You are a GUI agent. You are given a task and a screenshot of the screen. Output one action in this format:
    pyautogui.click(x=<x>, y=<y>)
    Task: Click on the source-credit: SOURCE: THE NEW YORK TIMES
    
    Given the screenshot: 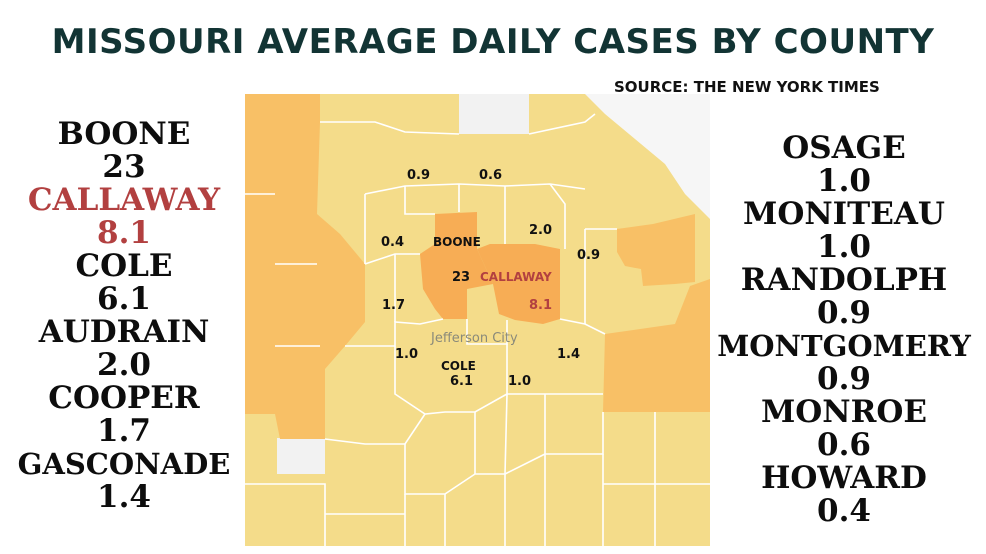 What is the action you would take?
    pyautogui.click(x=747, y=87)
    